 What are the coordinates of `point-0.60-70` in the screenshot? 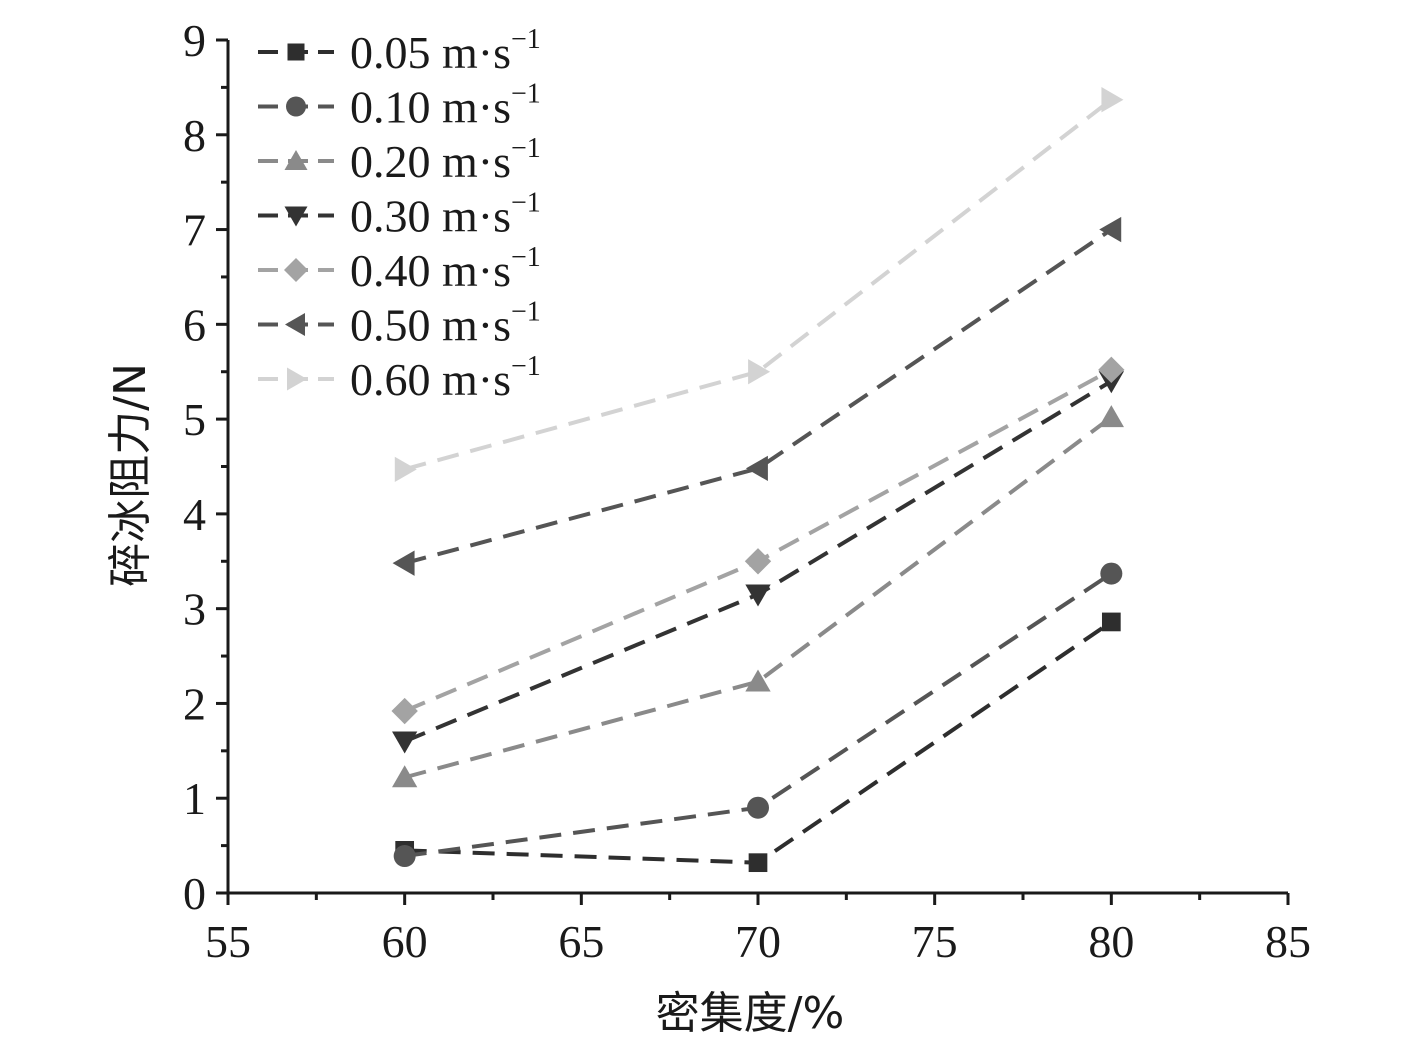 It's located at (759, 372).